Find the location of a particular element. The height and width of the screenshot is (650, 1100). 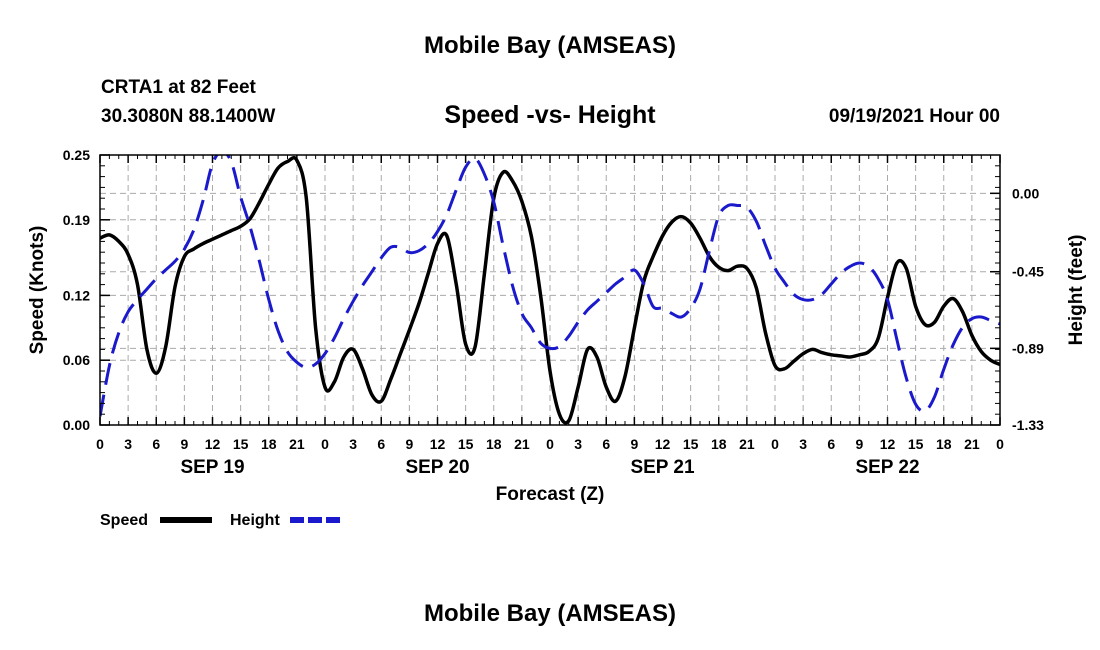

y-axis-right-title: Height (feet) is located at coordinates (1076, 290).